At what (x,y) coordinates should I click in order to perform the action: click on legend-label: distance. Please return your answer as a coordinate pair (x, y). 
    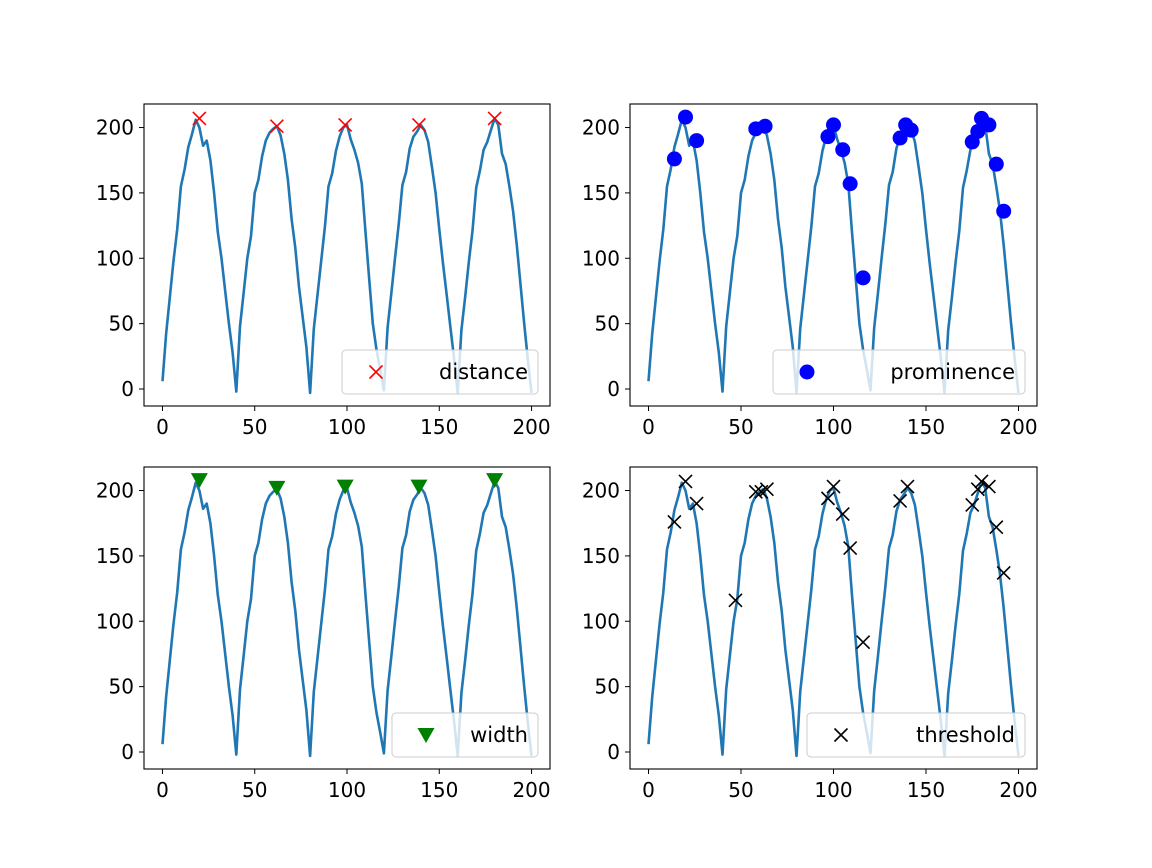
    Looking at the image, I should click on (483, 372).